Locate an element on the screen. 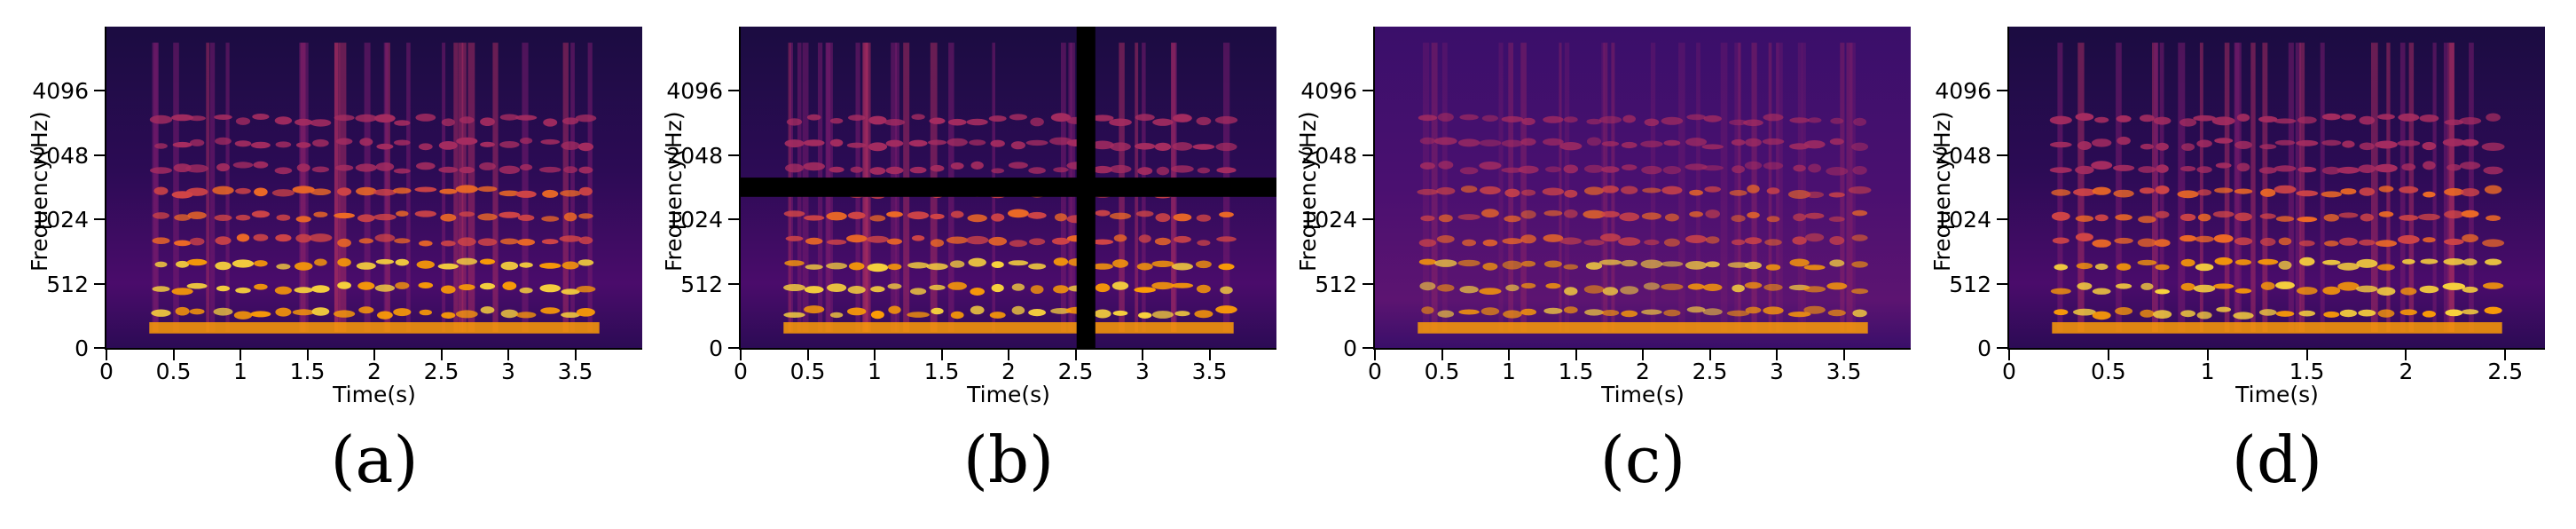 Image resolution: width=2576 pixels, height=529 pixels. x-tick-label: 2.5 is located at coordinates (441, 371).